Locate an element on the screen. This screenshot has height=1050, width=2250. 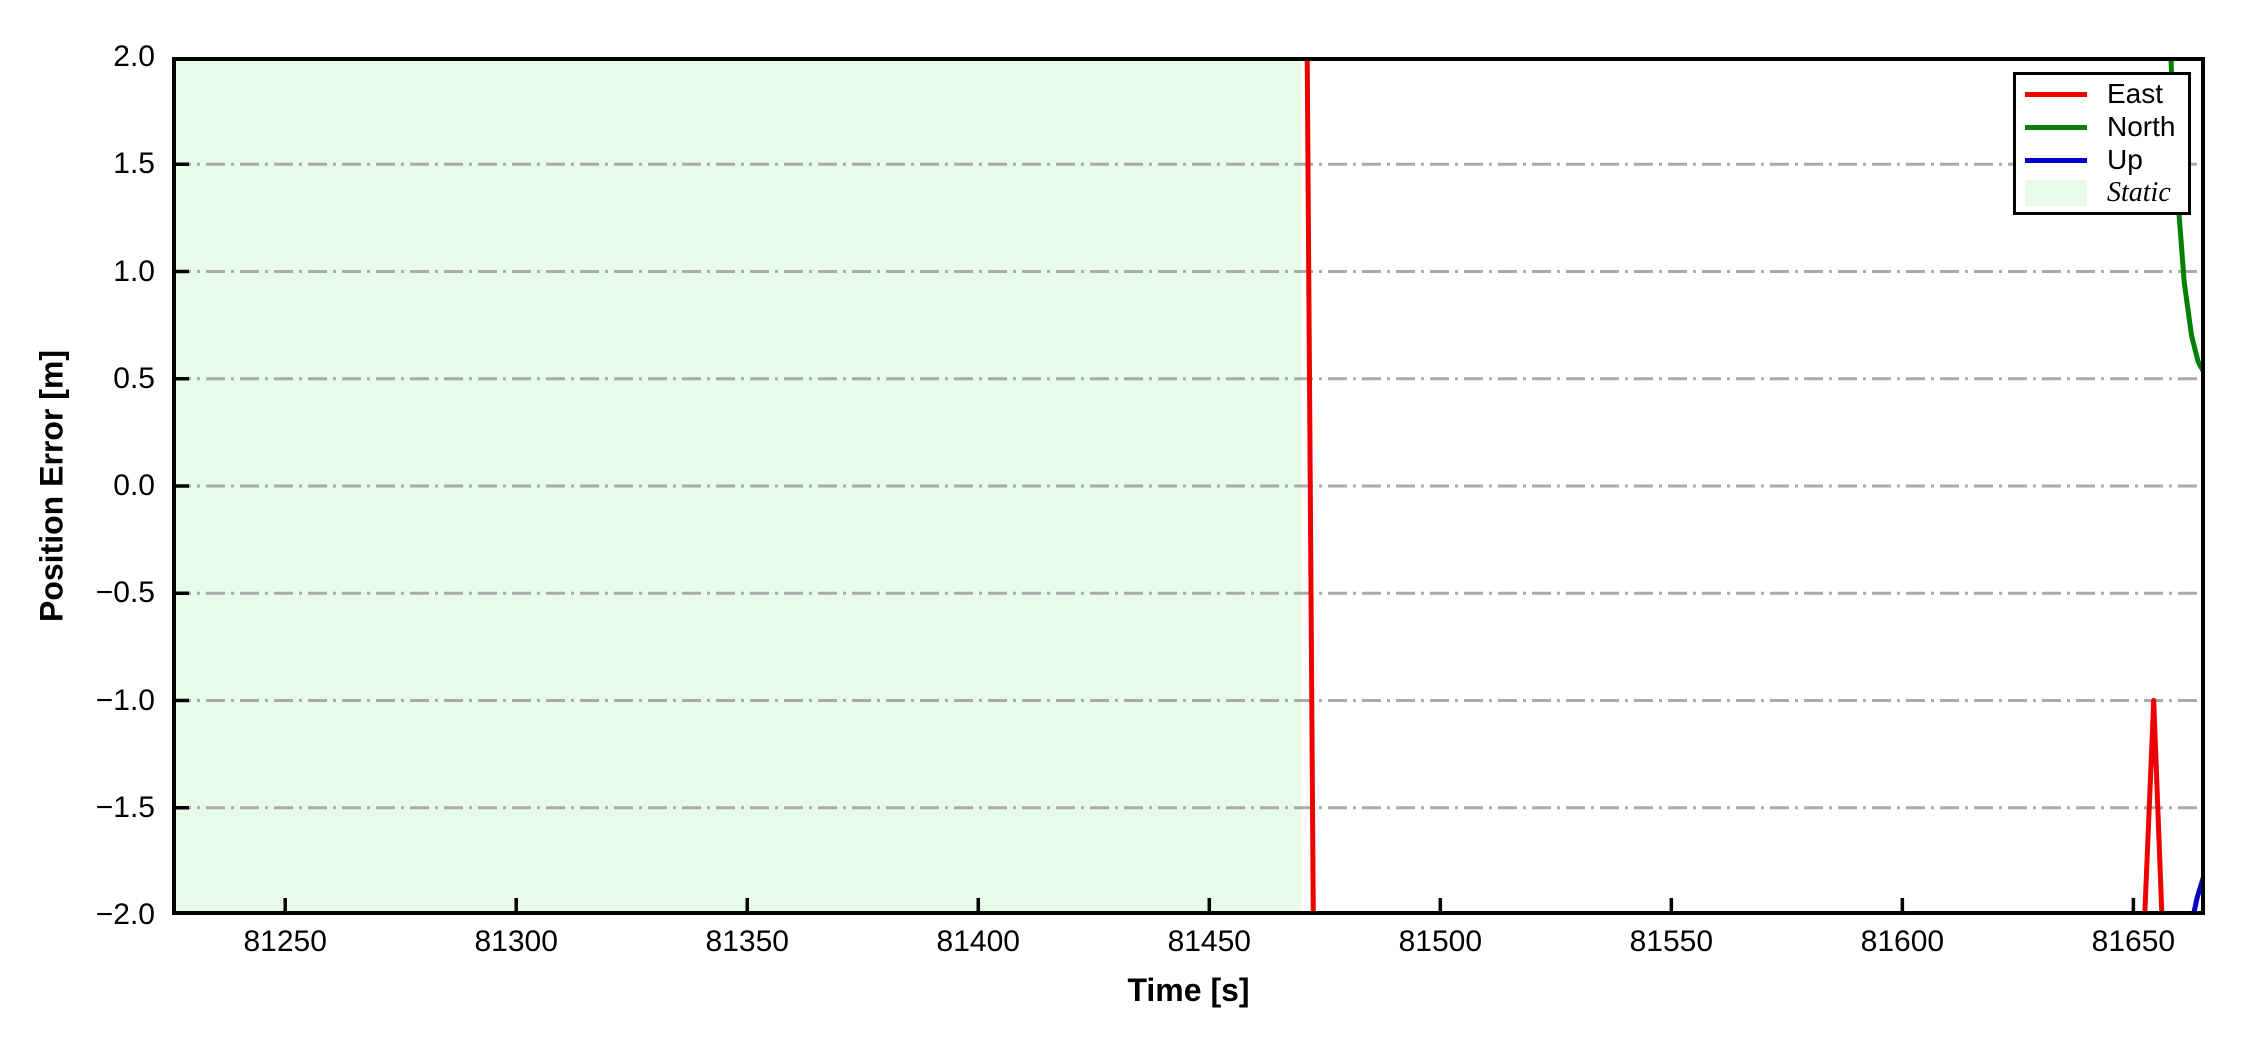
y-tick-label: −2.0 is located at coordinates (125, 914).